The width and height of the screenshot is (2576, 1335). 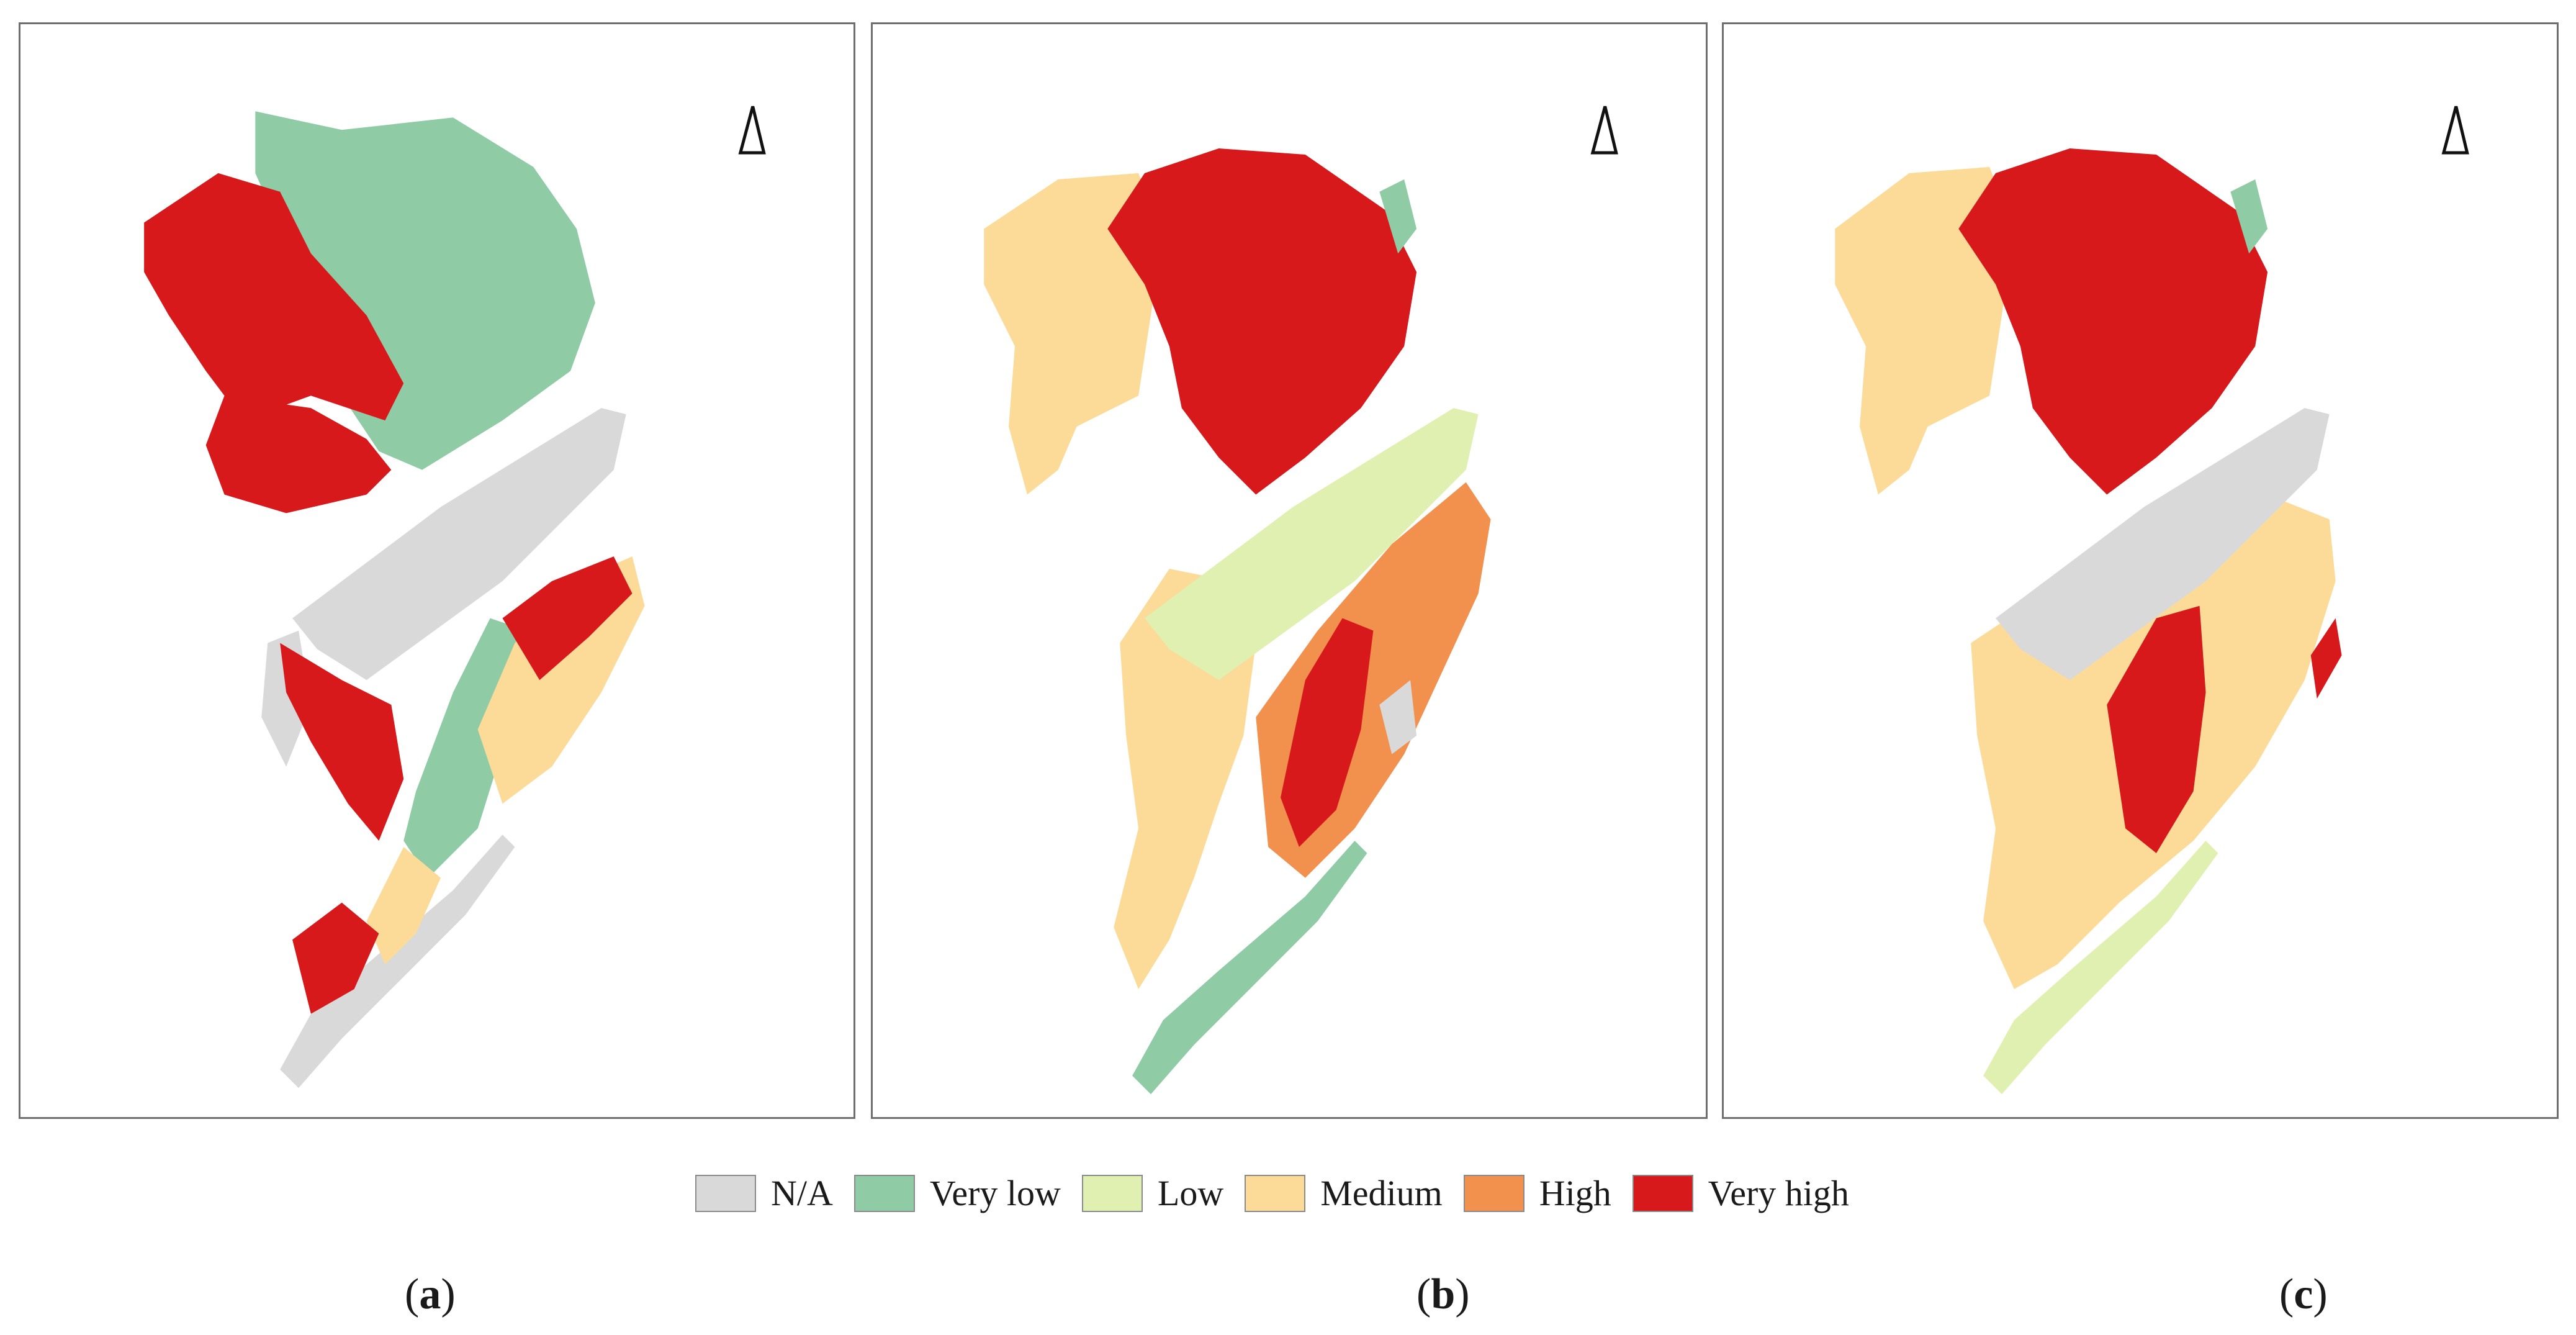 I want to click on map-c-regions, so click(x=2088, y=621).